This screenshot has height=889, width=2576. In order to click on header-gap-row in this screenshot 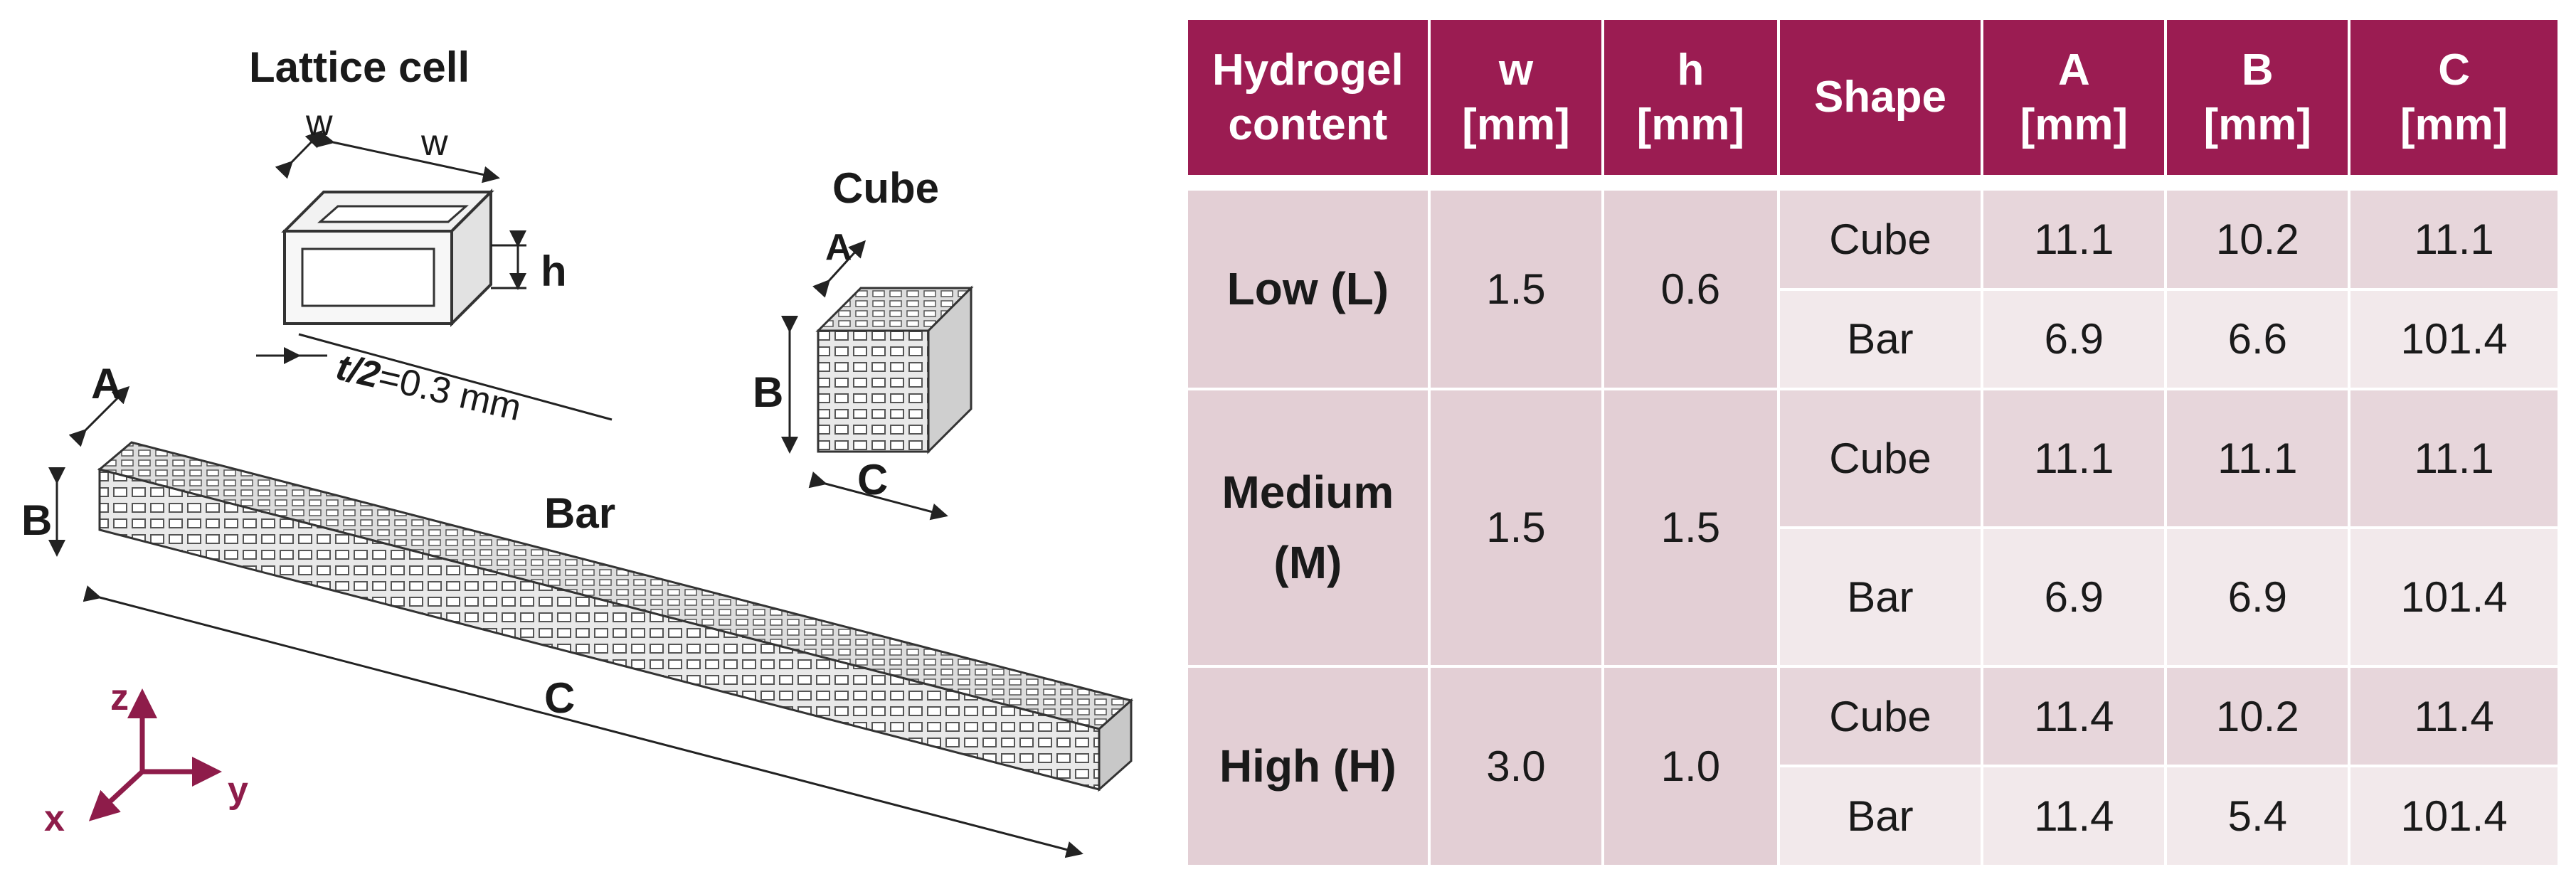, I will do `click(1873, 183)`.